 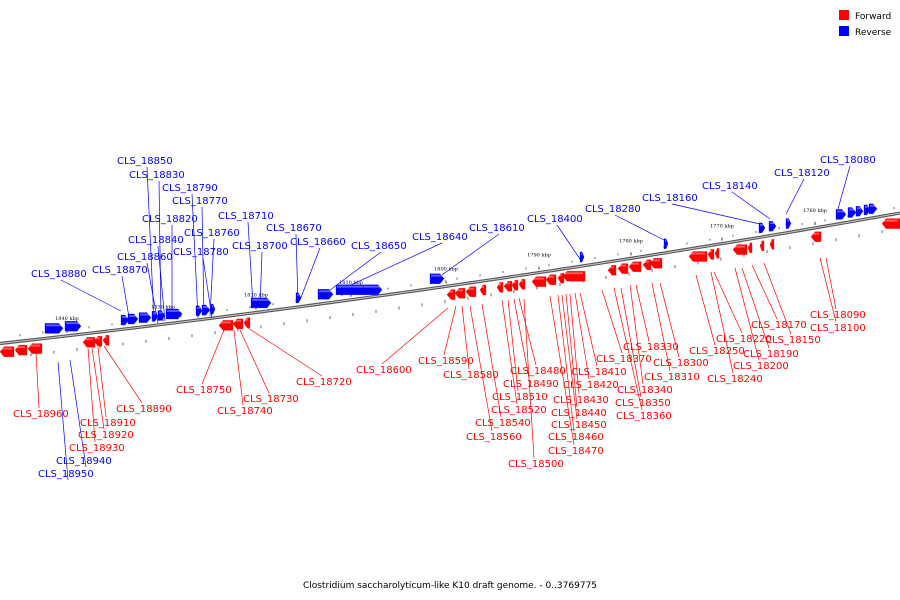 What do you see at coordinates (144, 409) in the screenshot?
I see `gene-label: CLS_18890` at bounding box center [144, 409].